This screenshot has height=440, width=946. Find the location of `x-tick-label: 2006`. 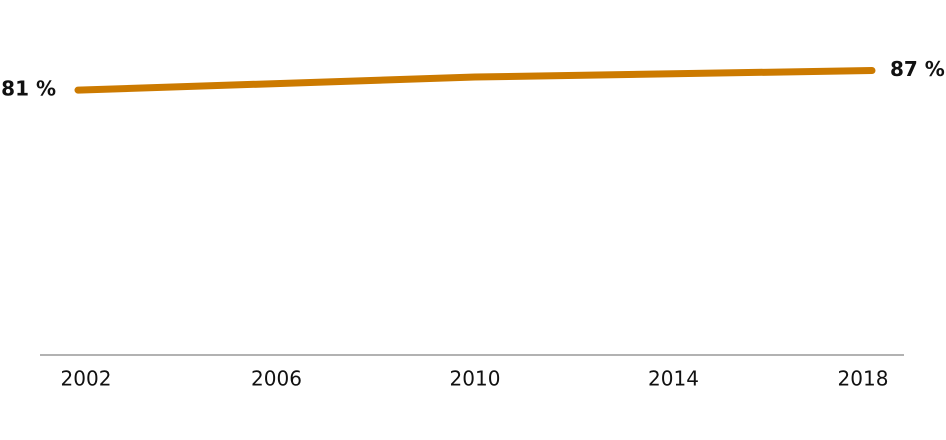

x-tick-label: 2006 is located at coordinates (276, 379).